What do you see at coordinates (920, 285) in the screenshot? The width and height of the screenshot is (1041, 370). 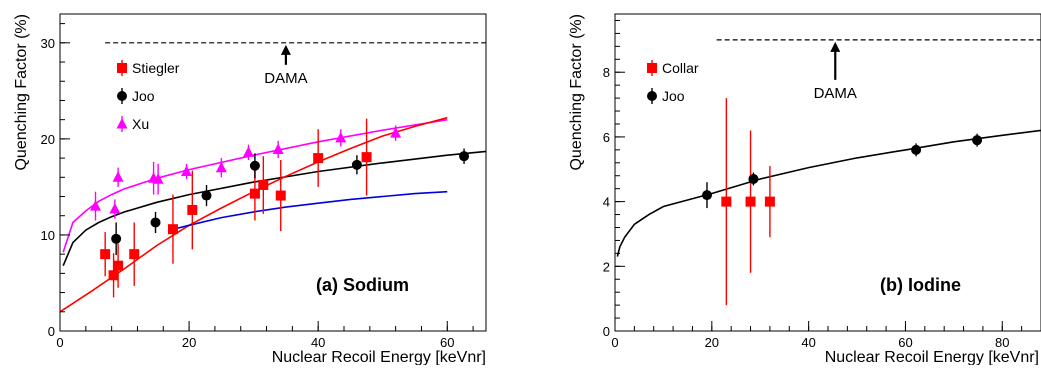 I see `panel-label-iodine: (b) Iodine` at bounding box center [920, 285].